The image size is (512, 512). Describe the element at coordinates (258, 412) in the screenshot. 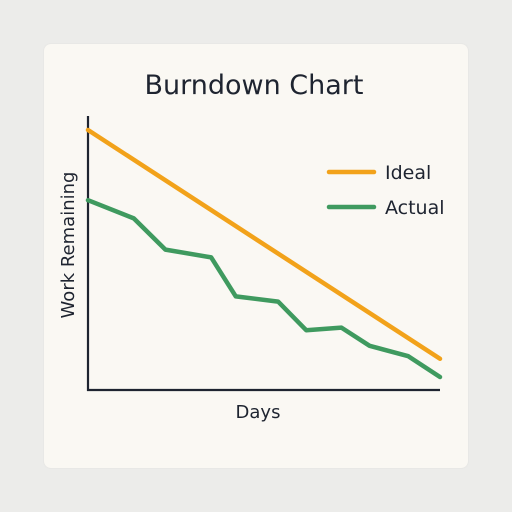

I see `x-axis-label: Days` at that location.